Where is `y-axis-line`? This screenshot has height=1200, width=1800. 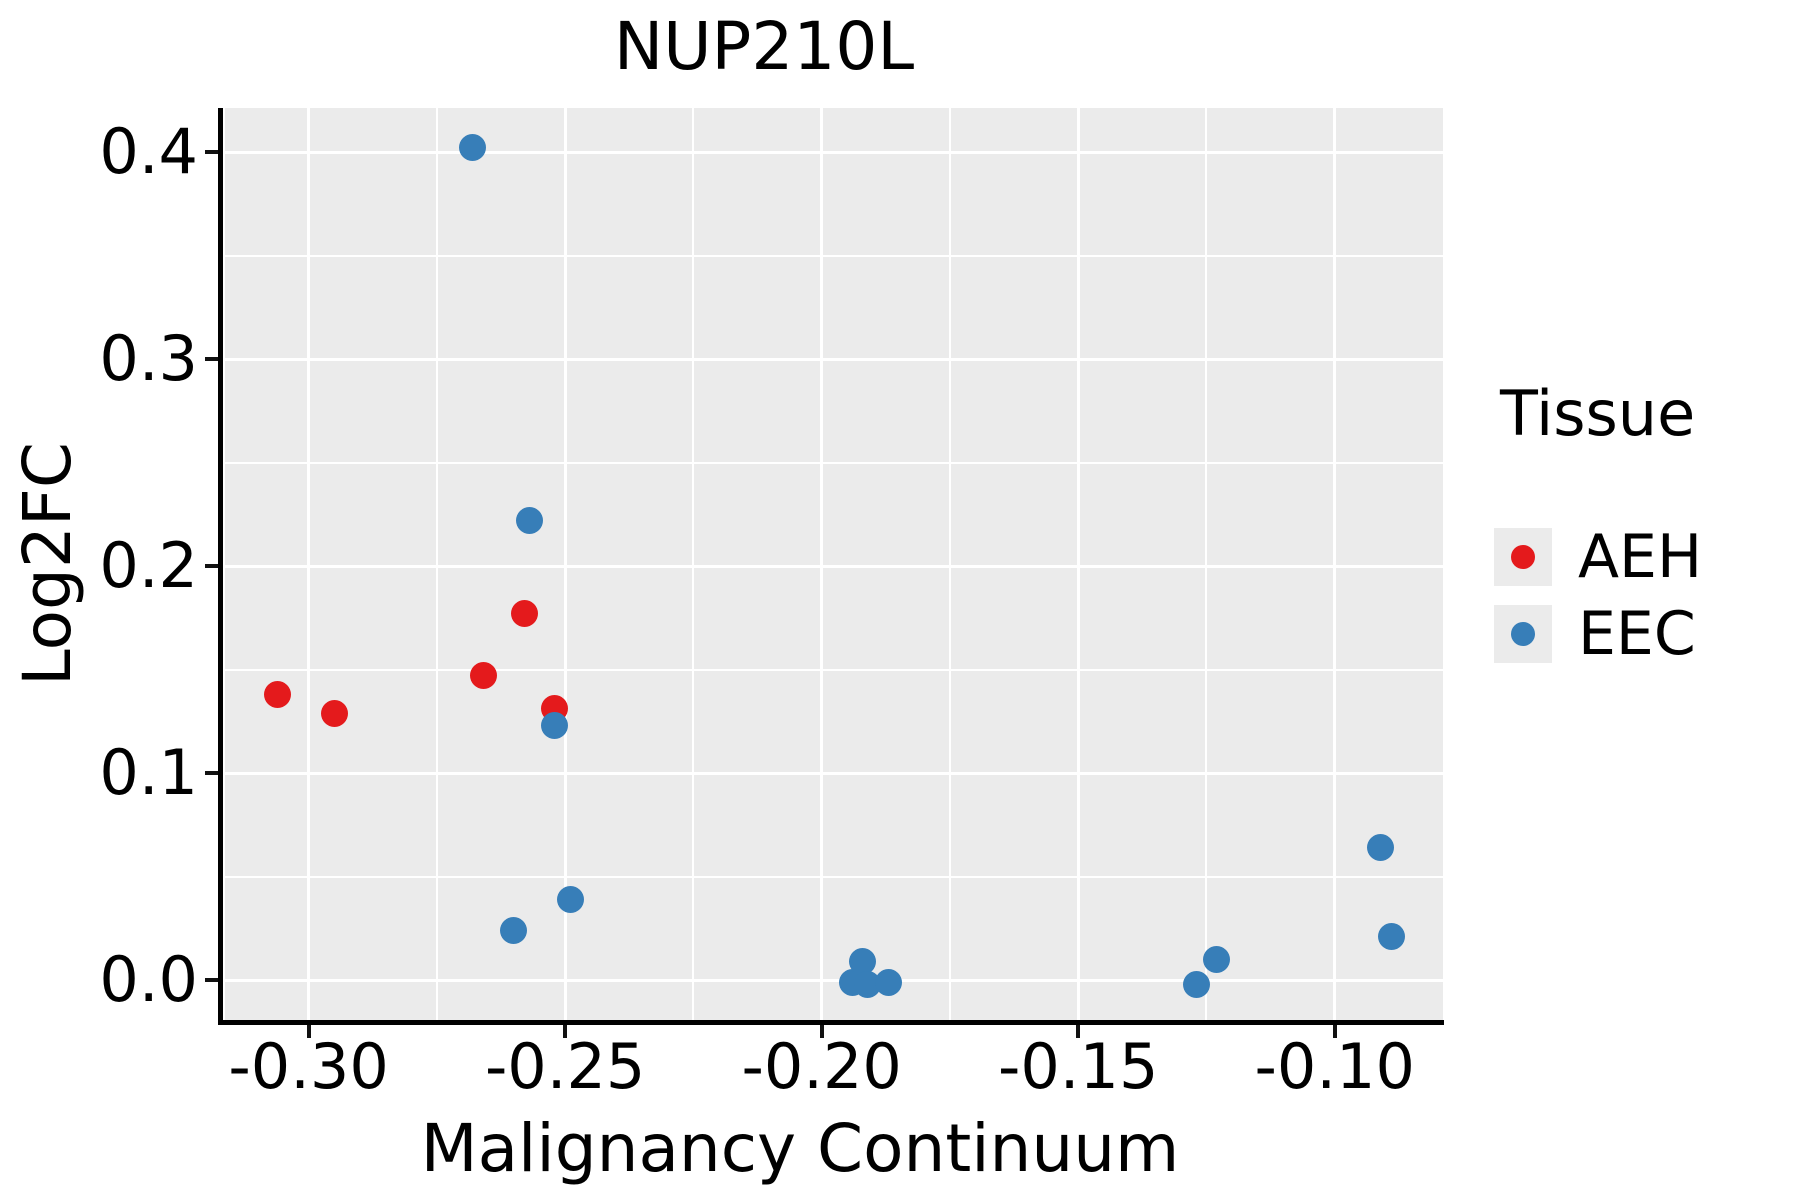
y-axis-line is located at coordinates (220, 566).